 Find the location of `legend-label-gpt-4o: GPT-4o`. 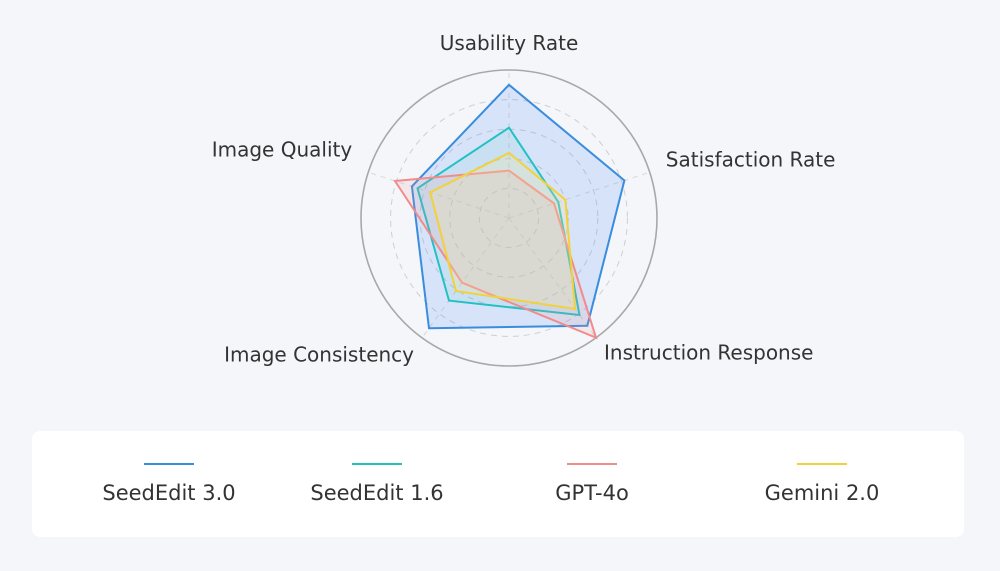

legend-label-gpt-4o: GPT-4o is located at coordinates (592, 493).